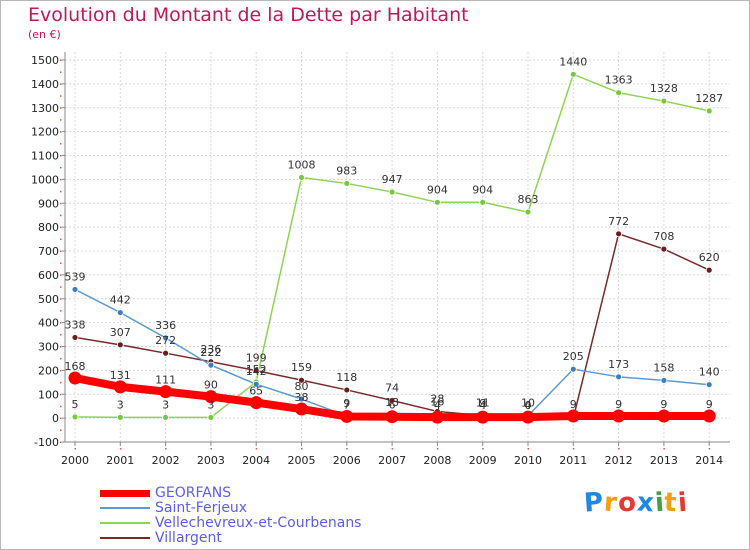  I want to click on data-label-villargent: 74, so click(392, 387).